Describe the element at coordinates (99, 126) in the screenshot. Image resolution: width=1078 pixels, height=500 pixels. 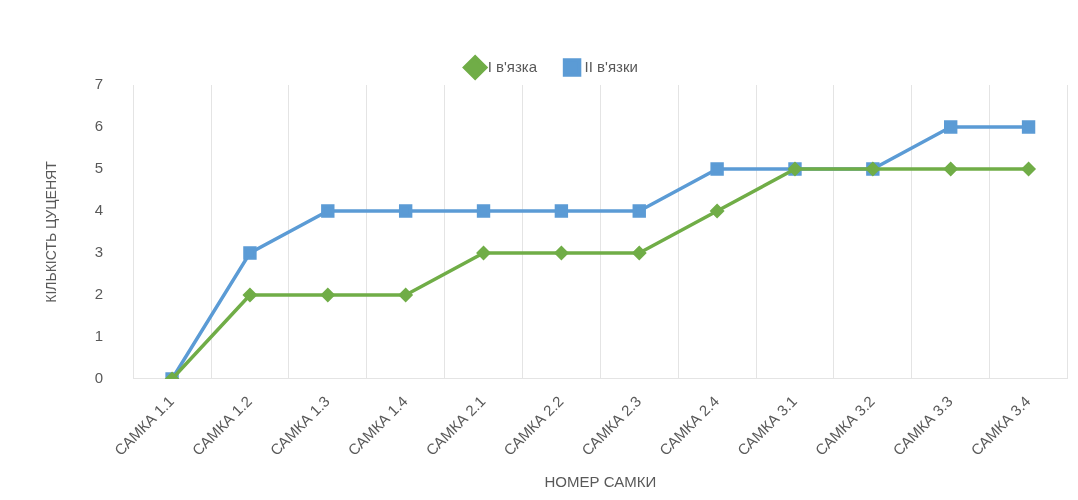
I see `y-tick-label: 6` at that location.